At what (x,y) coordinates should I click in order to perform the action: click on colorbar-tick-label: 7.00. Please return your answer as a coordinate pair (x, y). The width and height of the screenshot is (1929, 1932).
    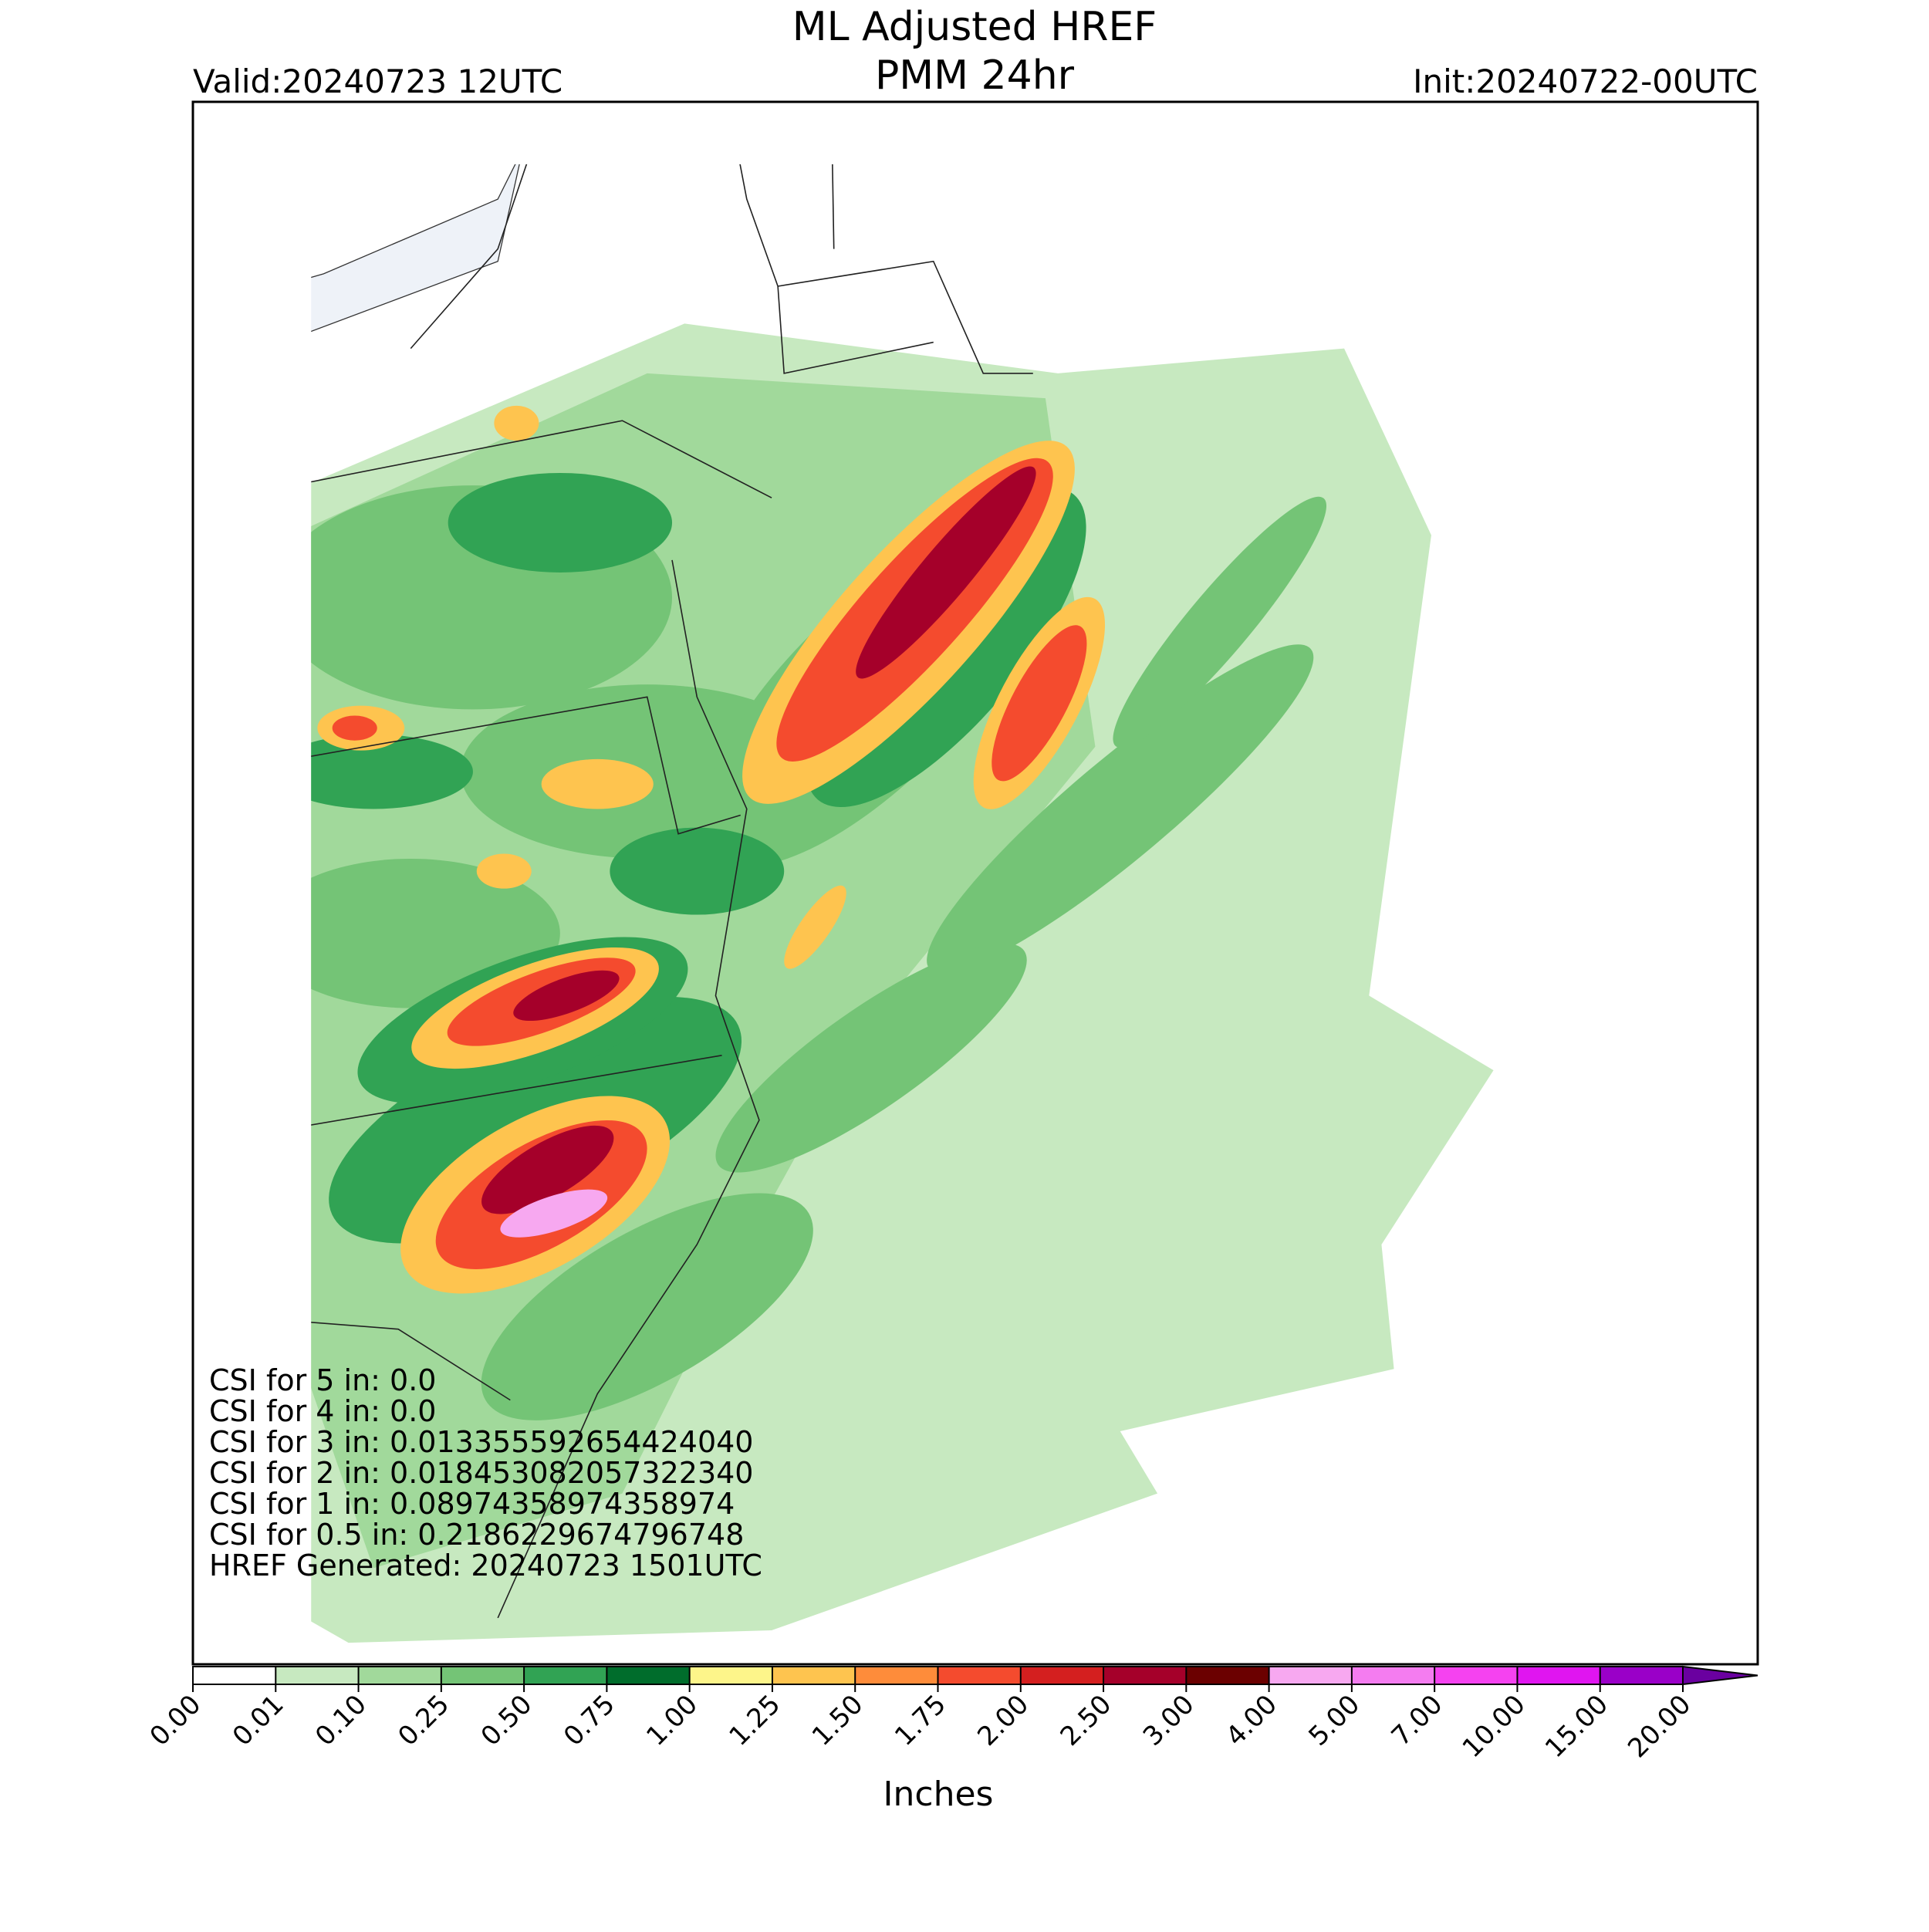
    Looking at the image, I should click on (1417, 1720).